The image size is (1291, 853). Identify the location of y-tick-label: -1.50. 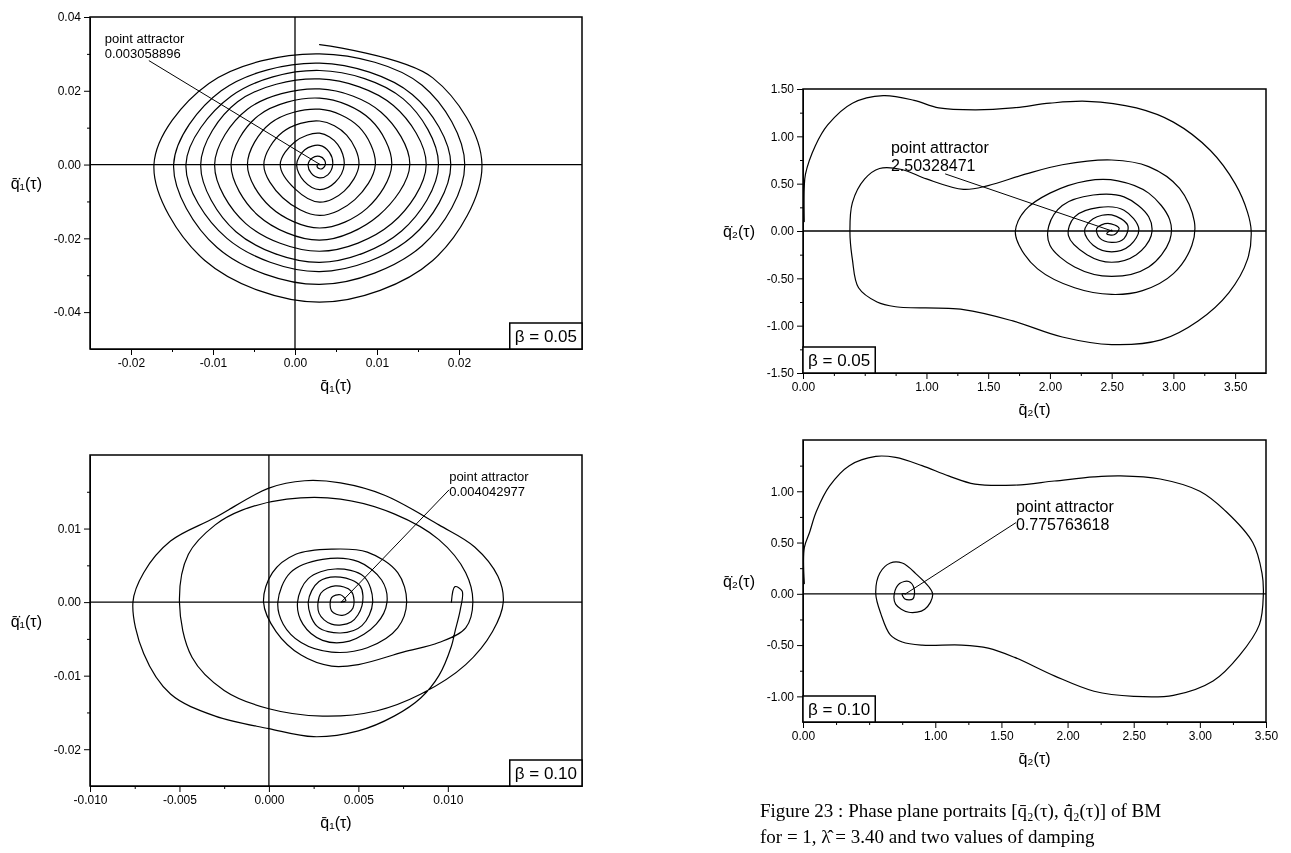
(780, 373).